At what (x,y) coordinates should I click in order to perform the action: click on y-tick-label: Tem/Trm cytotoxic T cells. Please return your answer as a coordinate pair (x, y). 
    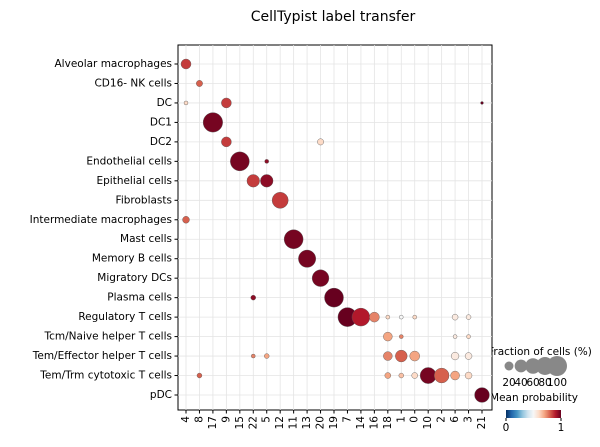
    Looking at the image, I should click on (105, 376).